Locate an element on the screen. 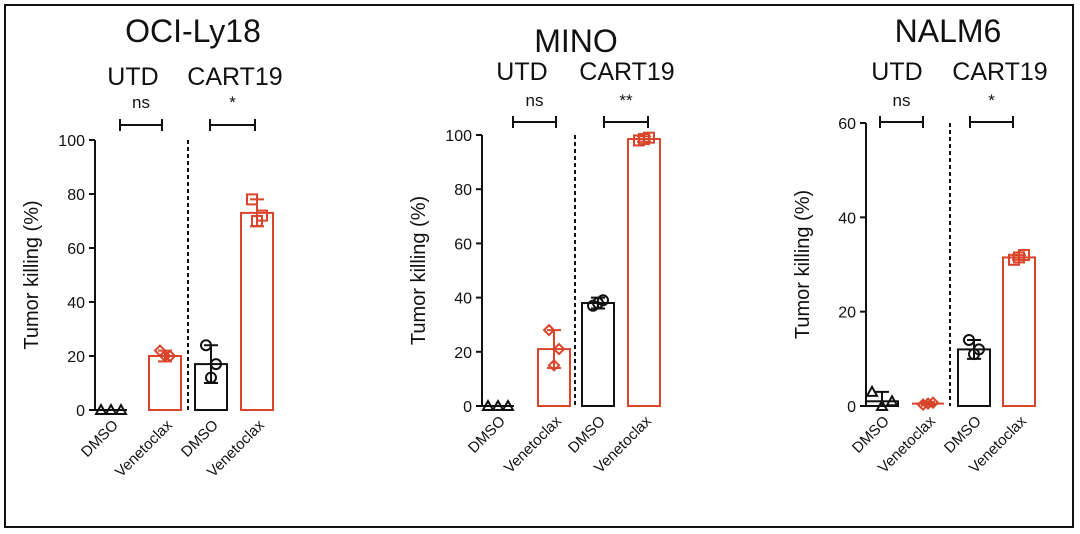  chart-title: NALM6 is located at coordinates (948, 31).